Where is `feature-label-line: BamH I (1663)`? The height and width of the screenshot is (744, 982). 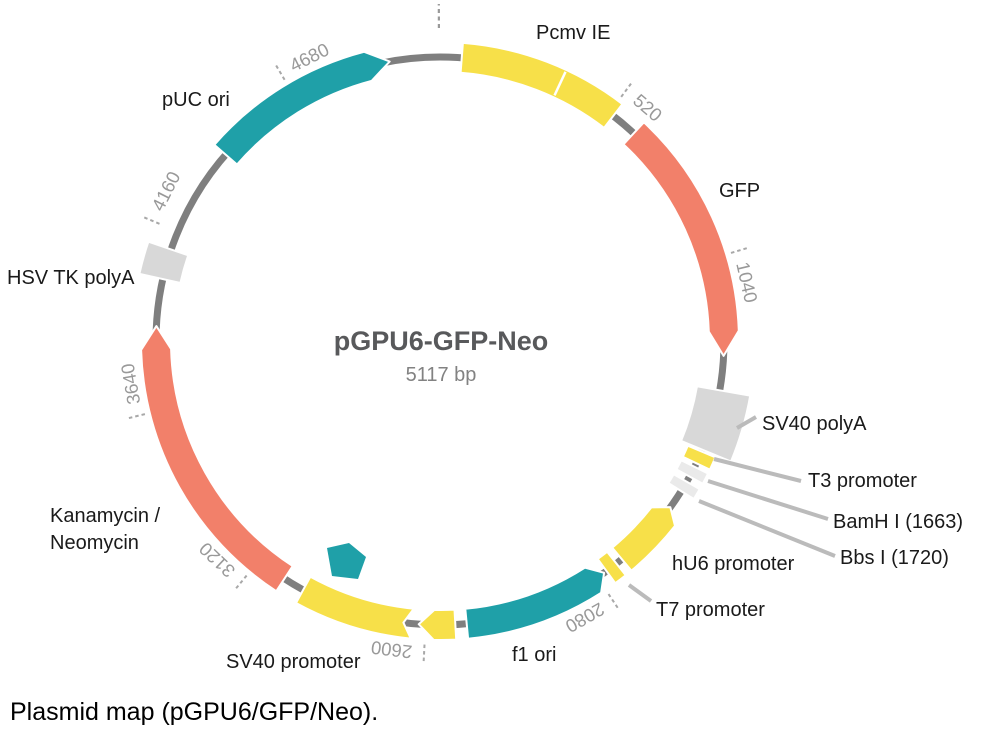
feature-label-line: BamH I (1663) is located at coordinates (898, 522).